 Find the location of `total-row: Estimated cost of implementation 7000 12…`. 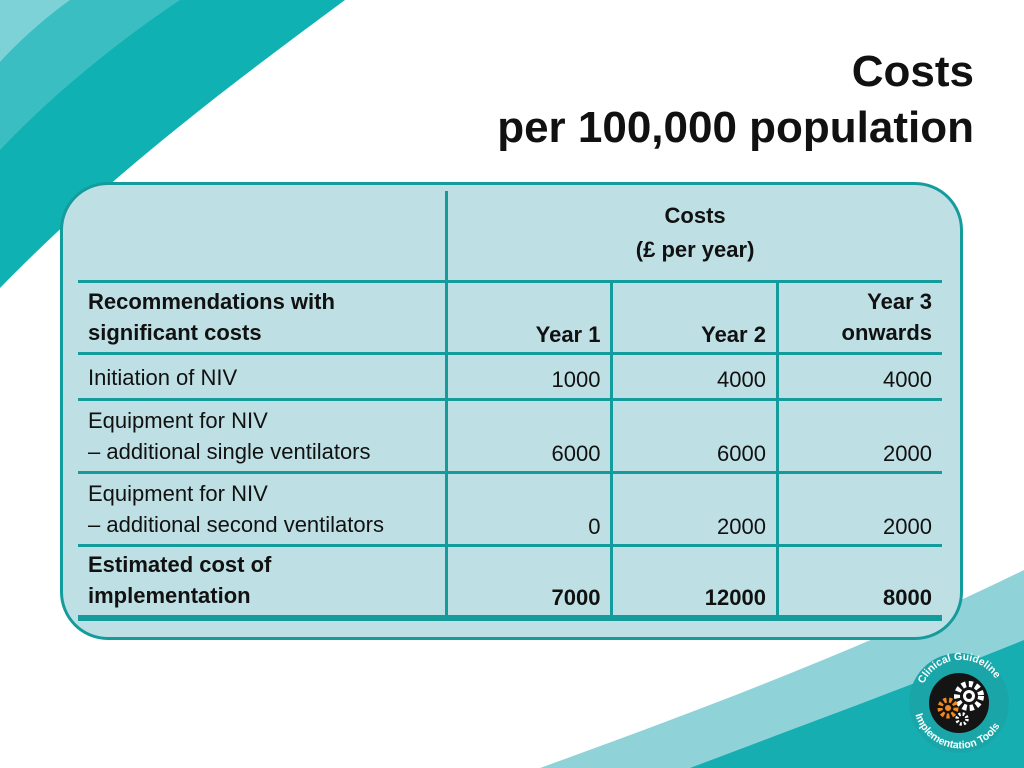

total-row: Estimated cost of implementation 7000 12… is located at coordinates (510, 583).